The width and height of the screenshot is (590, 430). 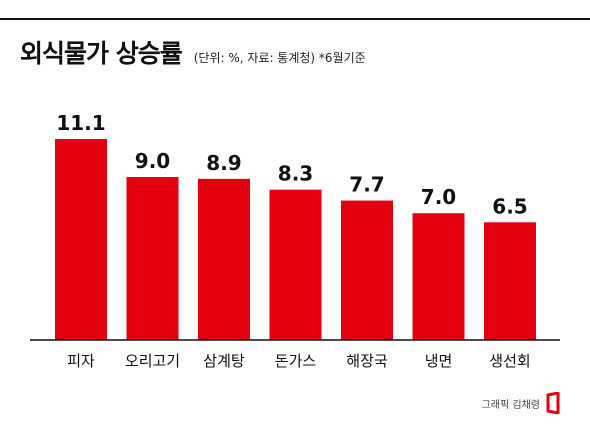 I want to click on value-label-2: 9.0, so click(x=152, y=161).